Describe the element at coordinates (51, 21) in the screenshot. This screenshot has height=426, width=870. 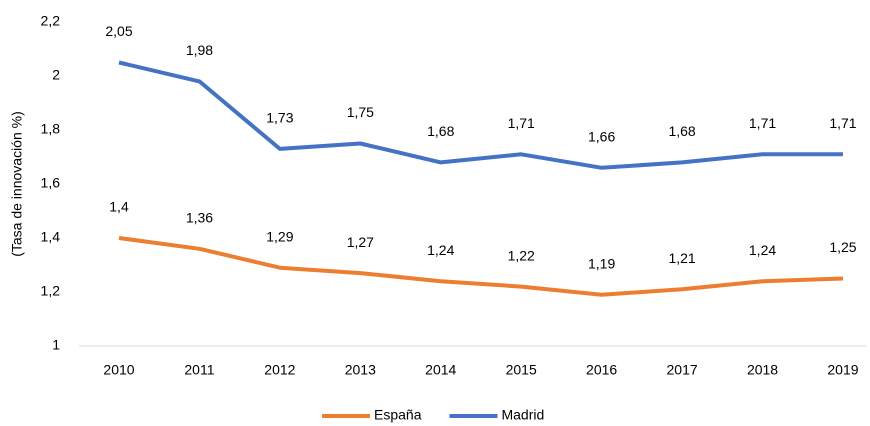
I see `y-tick-label: 2,2` at that location.